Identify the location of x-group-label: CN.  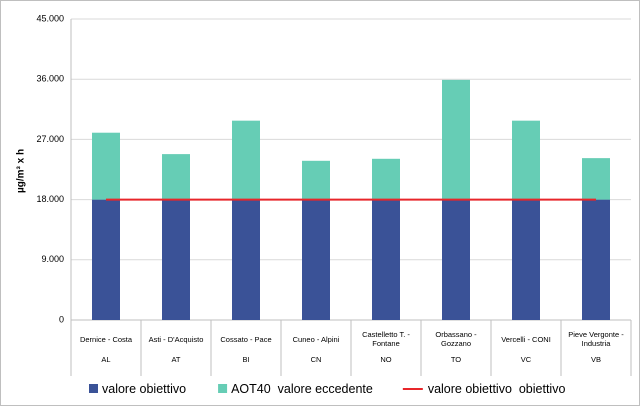
(316, 359).